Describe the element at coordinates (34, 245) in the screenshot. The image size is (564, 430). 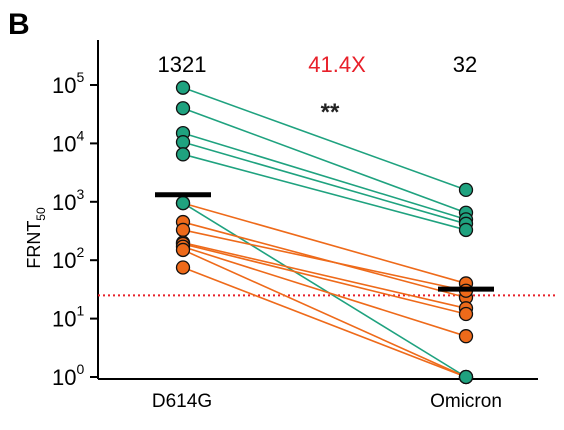
I see `y-axis-label-base: FRNT` at that location.